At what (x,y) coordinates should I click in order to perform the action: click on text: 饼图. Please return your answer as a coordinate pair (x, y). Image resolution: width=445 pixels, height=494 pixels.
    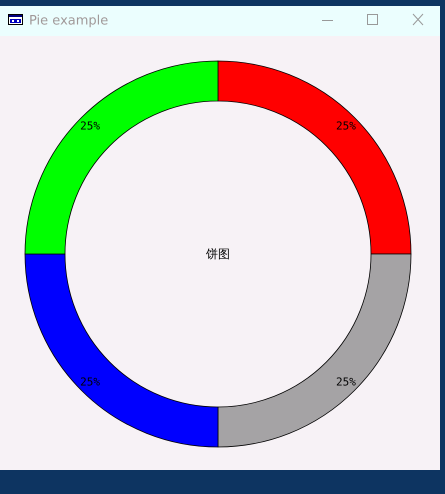
    Looking at the image, I should click on (217, 254).